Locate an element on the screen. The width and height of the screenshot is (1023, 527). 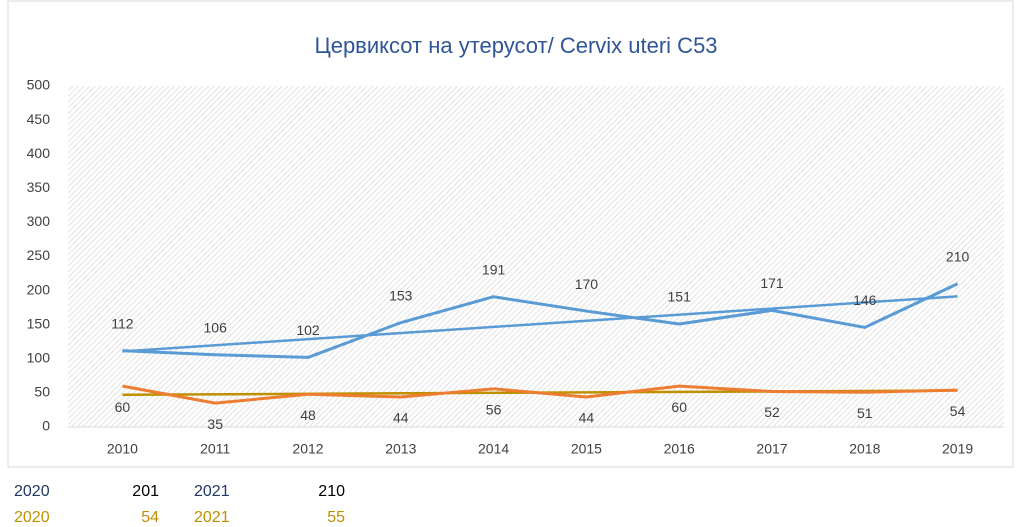
data-label: 171 is located at coordinates (772, 283).